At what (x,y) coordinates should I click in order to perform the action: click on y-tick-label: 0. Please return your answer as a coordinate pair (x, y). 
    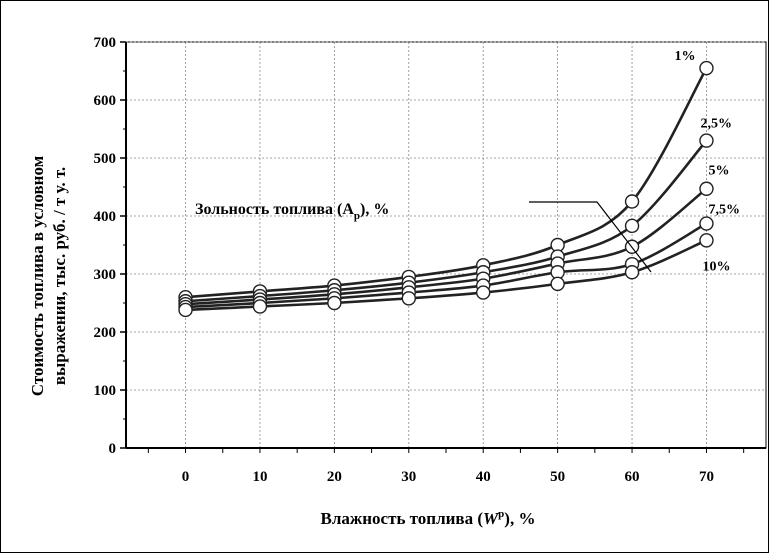
    Looking at the image, I should click on (113, 449).